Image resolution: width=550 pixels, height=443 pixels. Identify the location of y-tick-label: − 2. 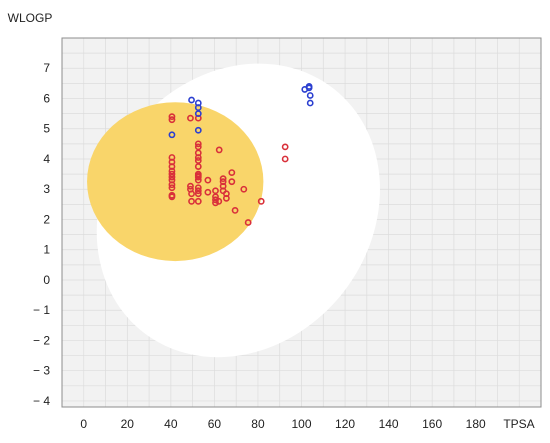
(41, 340).